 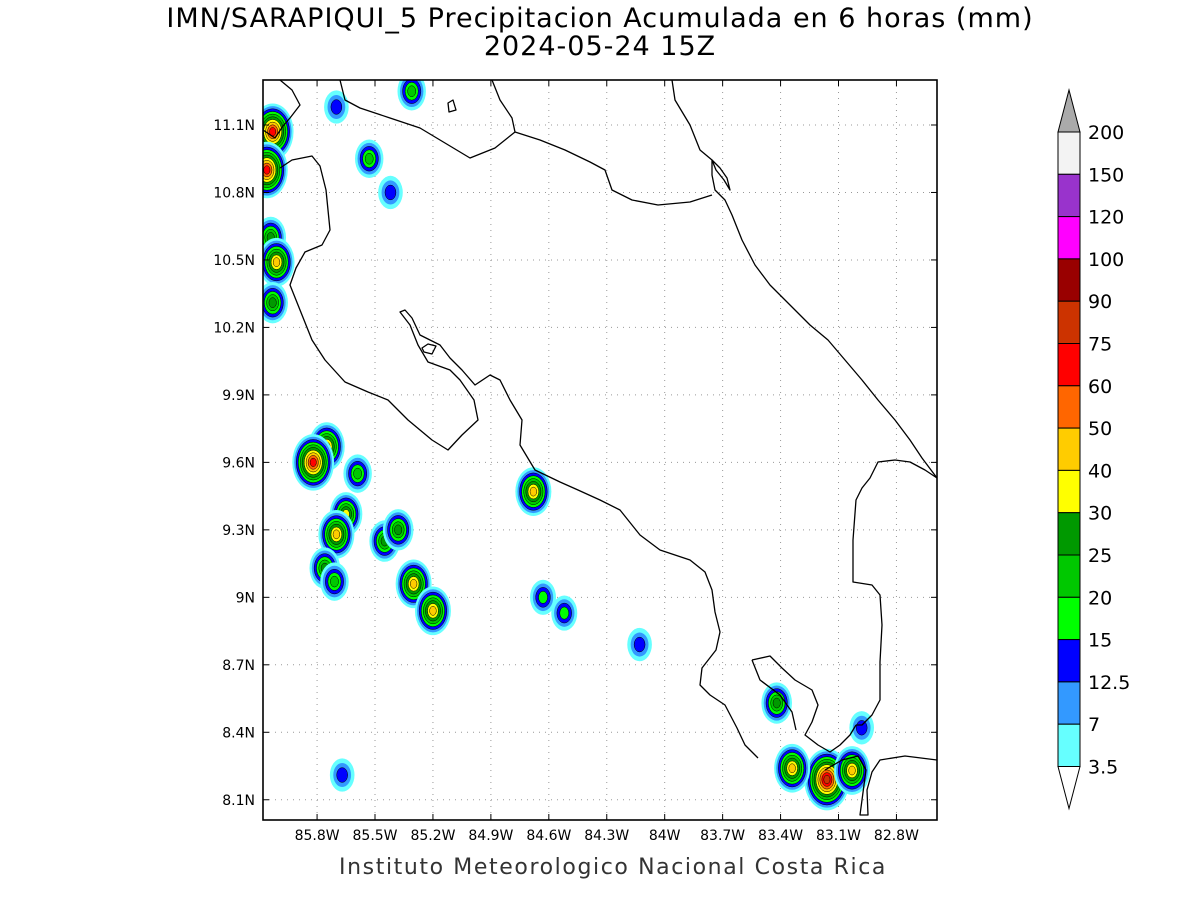 I want to click on lat-tick-label: 8.7N, so click(x=238, y=666).